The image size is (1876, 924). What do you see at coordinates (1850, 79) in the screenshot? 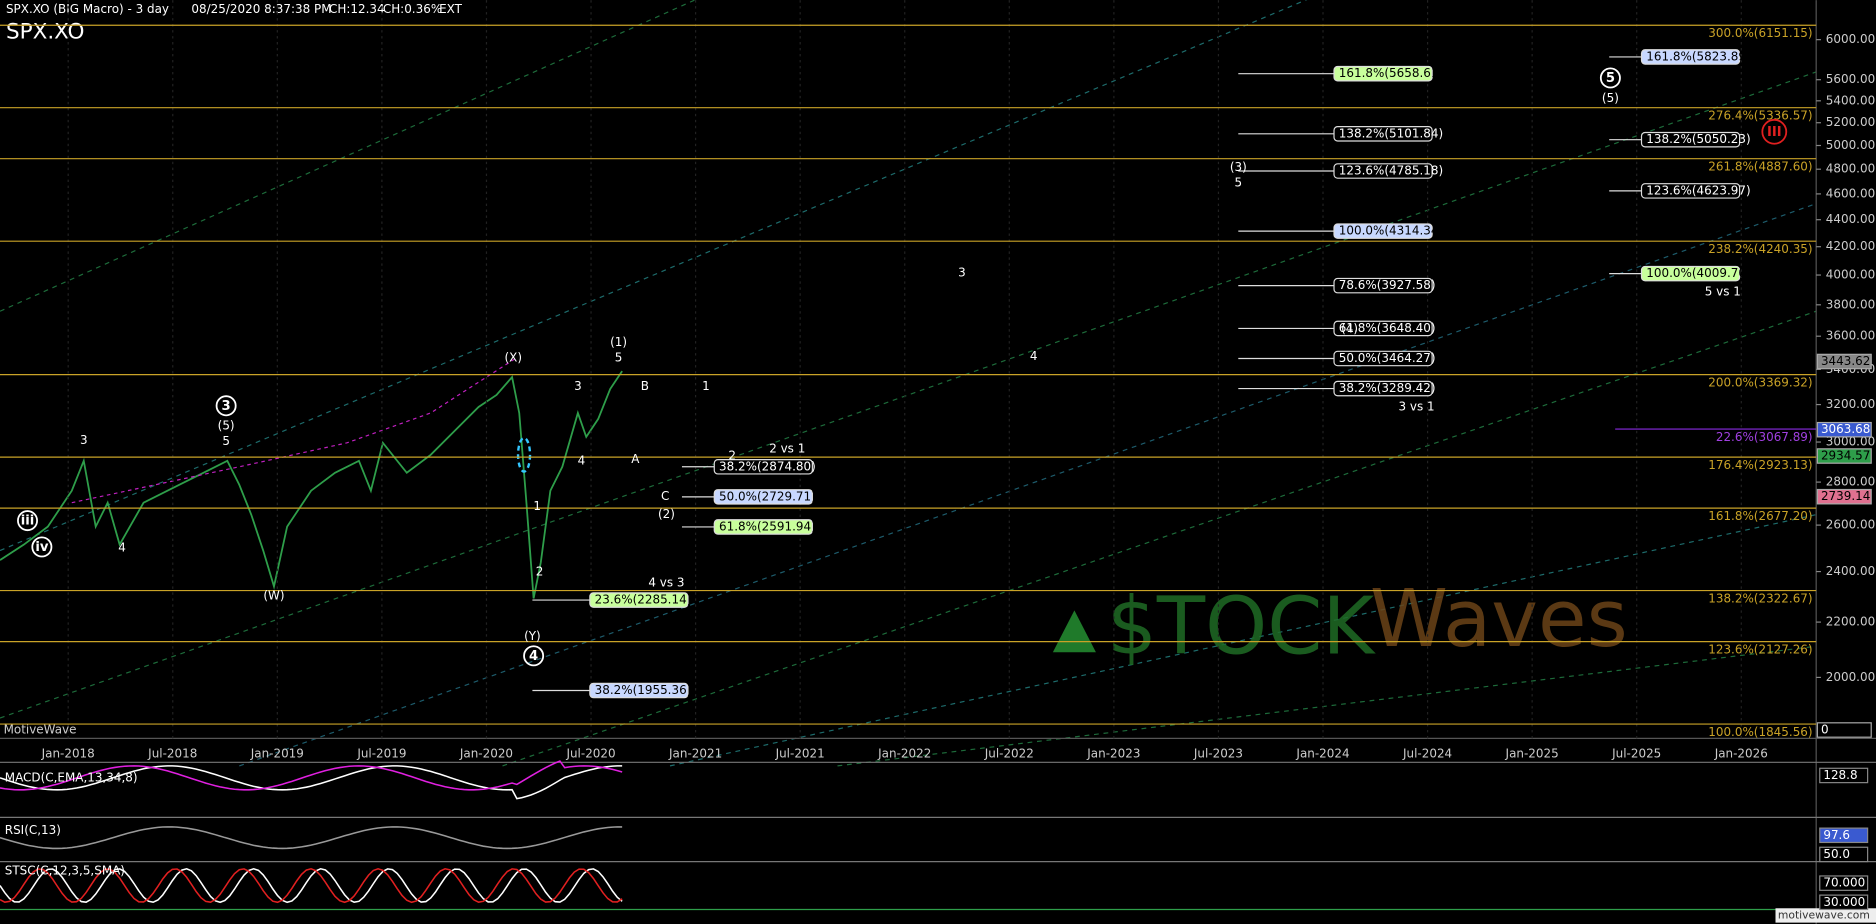
I see `y-tick-label: 5600.00` at bounding box center [1850, 79].